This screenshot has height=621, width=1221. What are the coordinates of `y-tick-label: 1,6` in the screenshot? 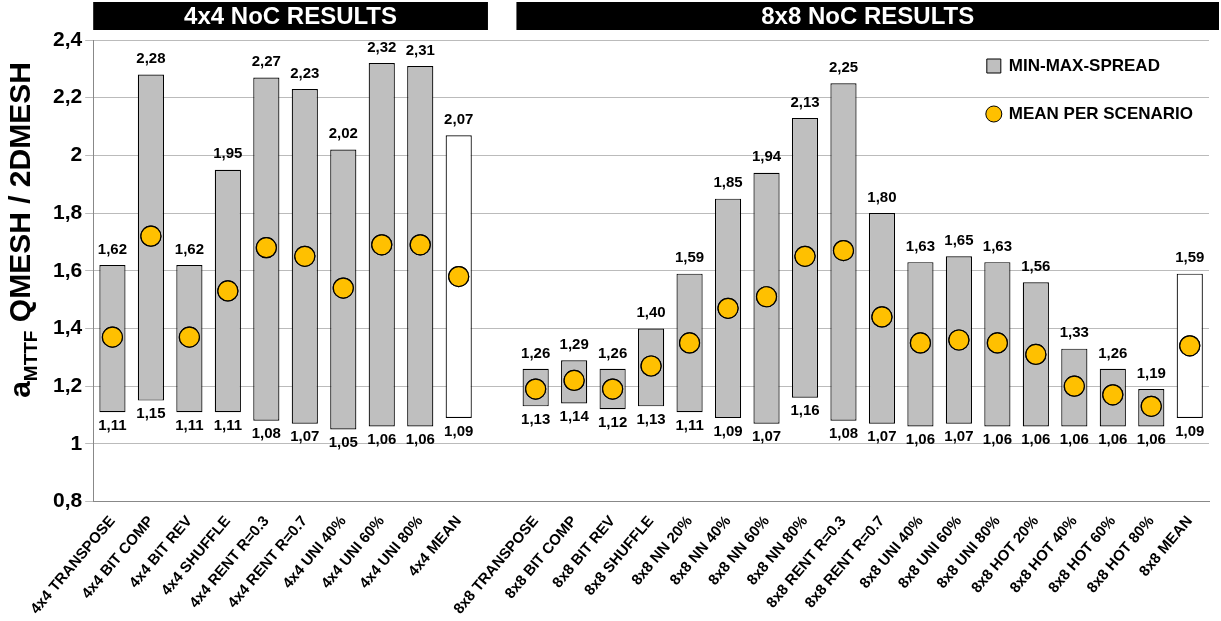 It's located at (67, 269).